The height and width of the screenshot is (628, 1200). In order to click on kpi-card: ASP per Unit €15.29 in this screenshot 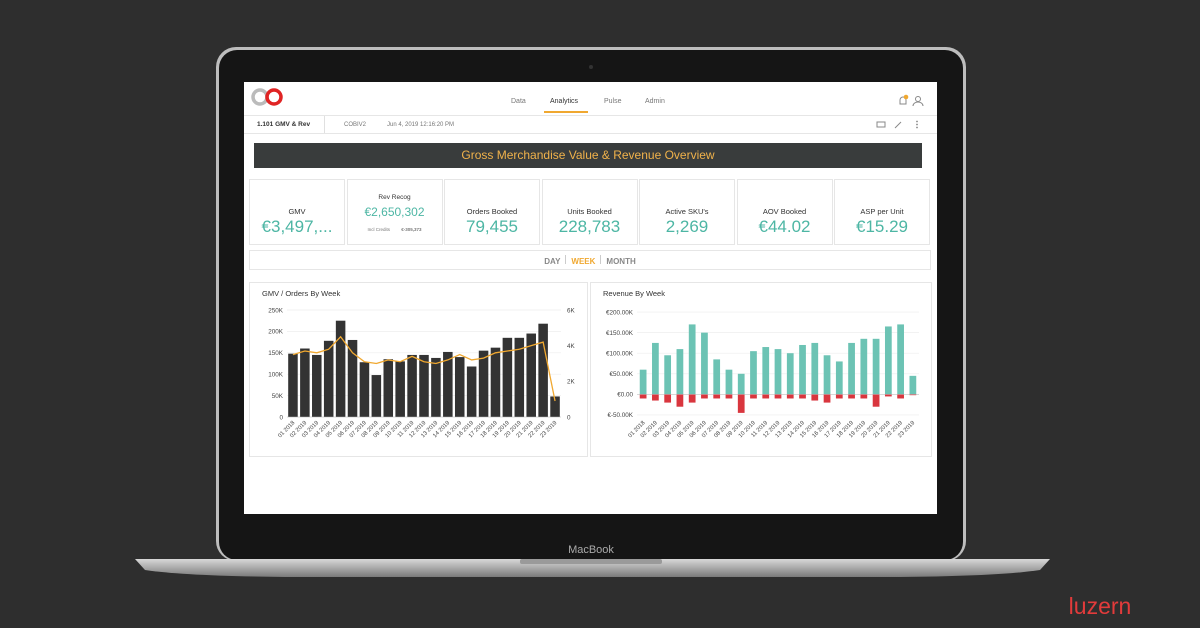, I will do `click(882, 212)`.